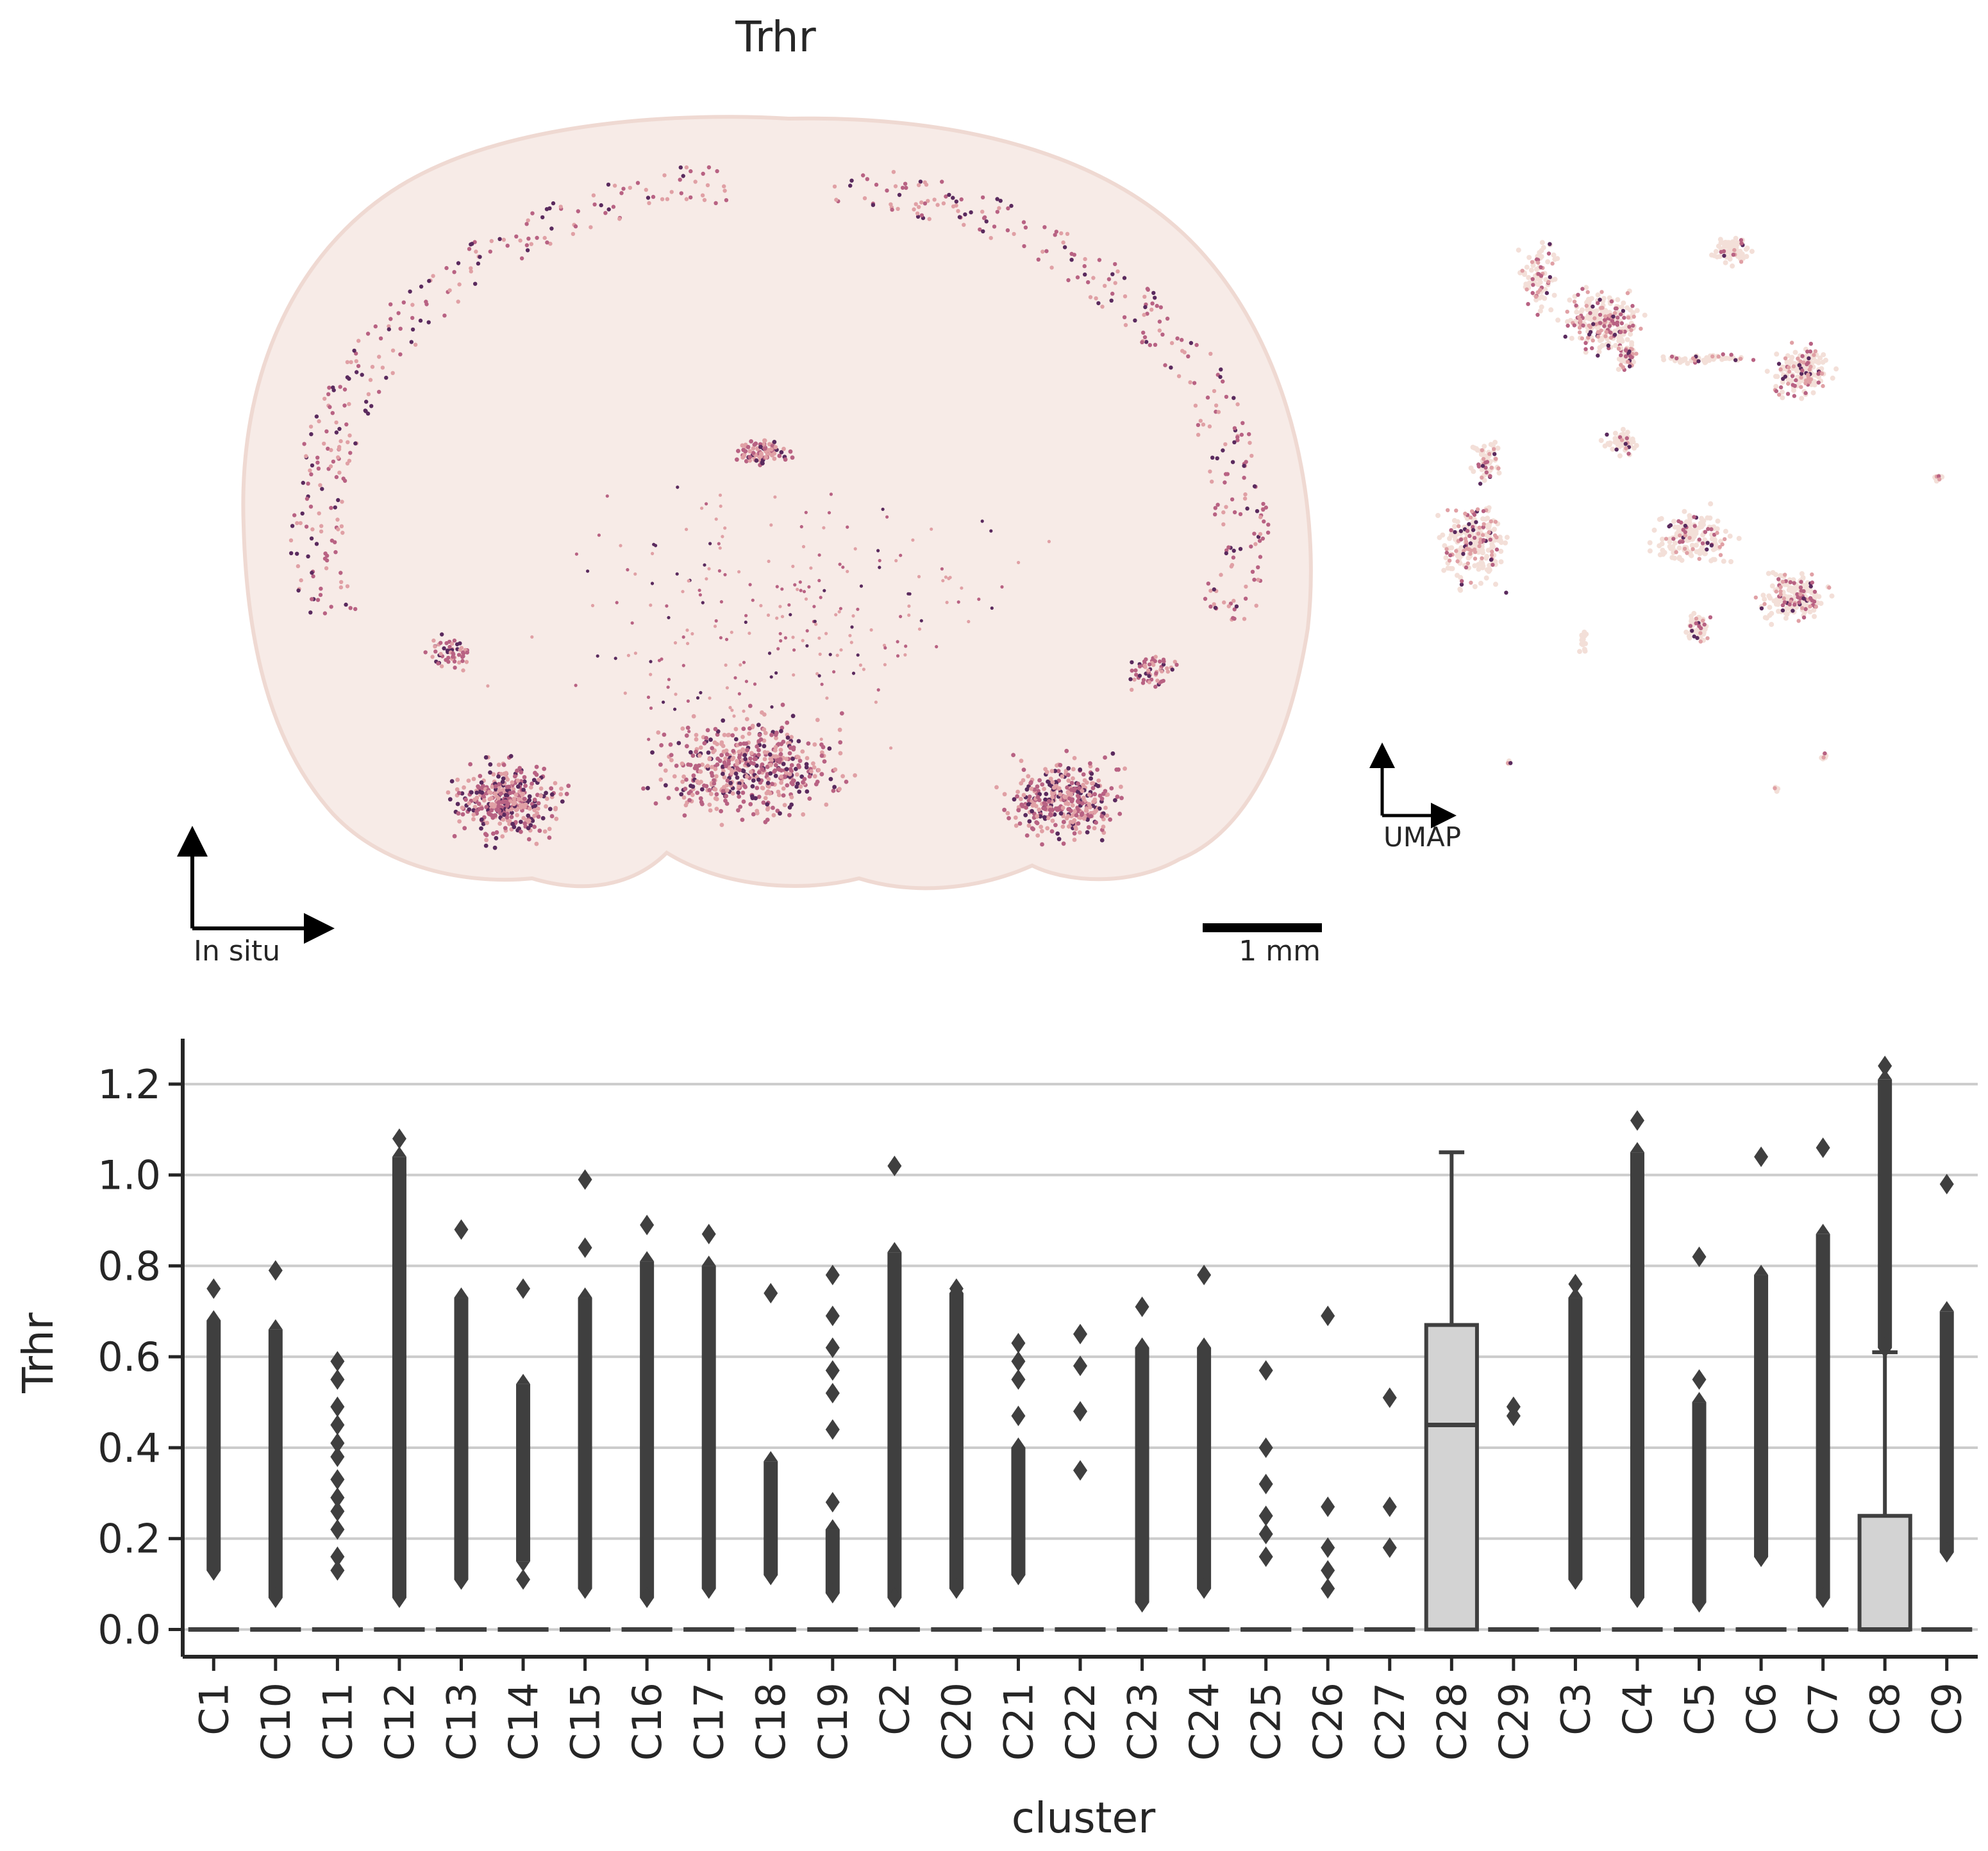 The width and height of the screenshot is (1988, 1851). I want to click on x-tick-label: C17, so click(709, 1721).